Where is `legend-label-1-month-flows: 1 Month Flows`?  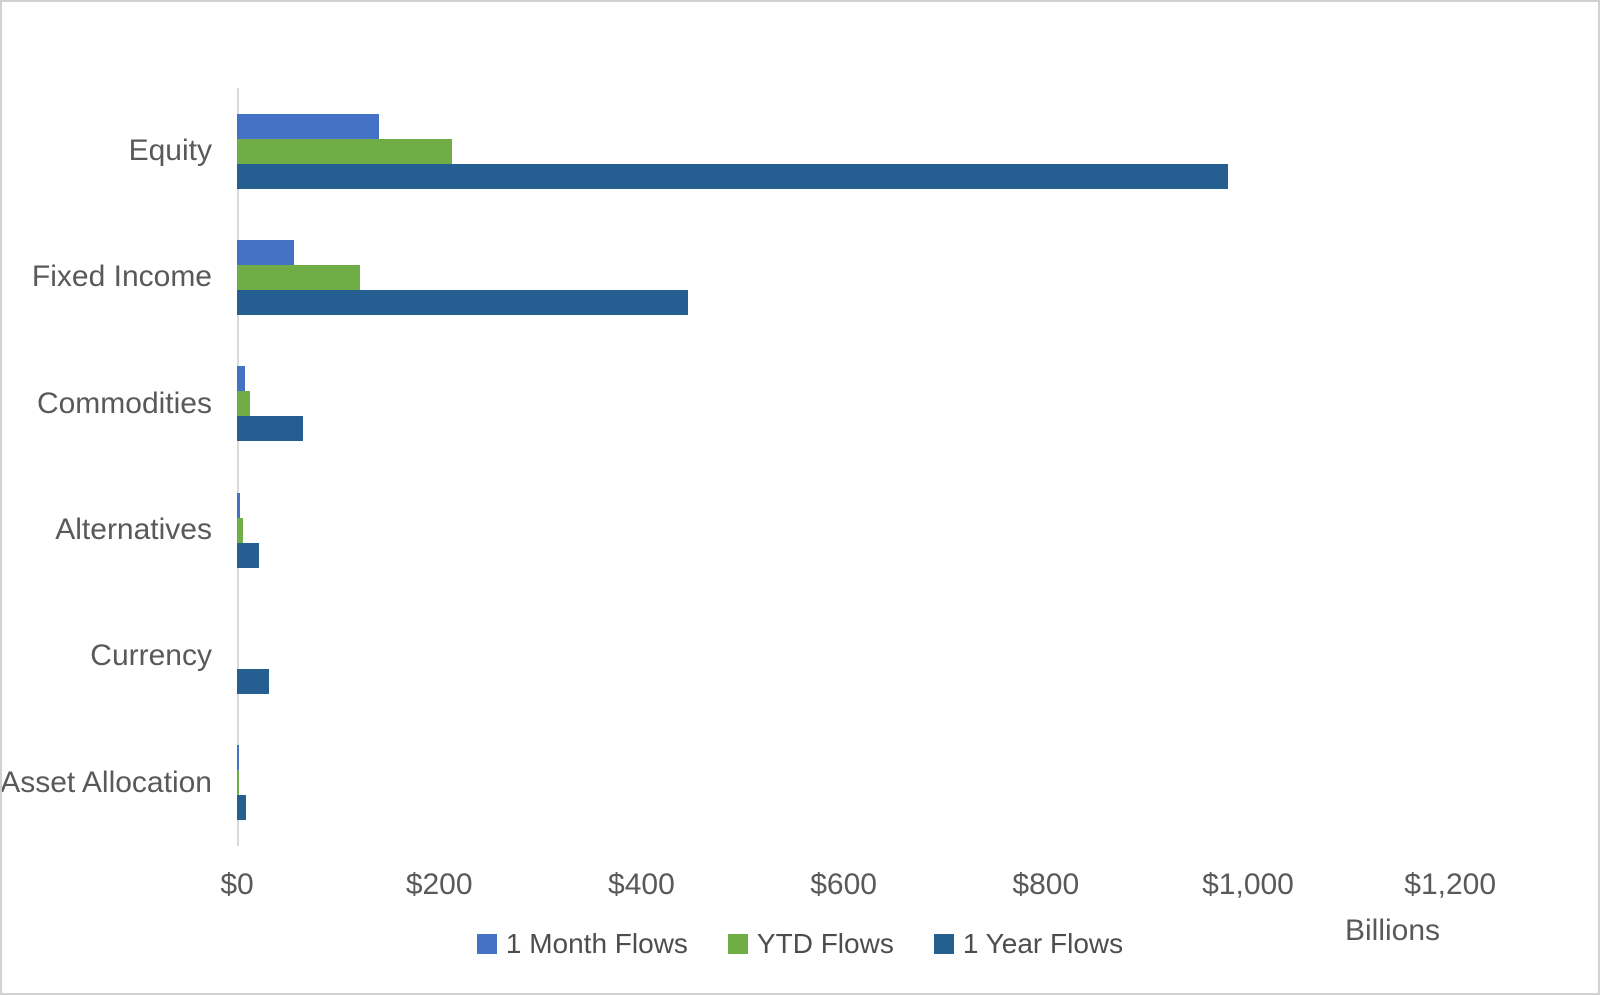 legend-label-1-month-flows: 1 Month Flows is located at coordinates (596, 943).